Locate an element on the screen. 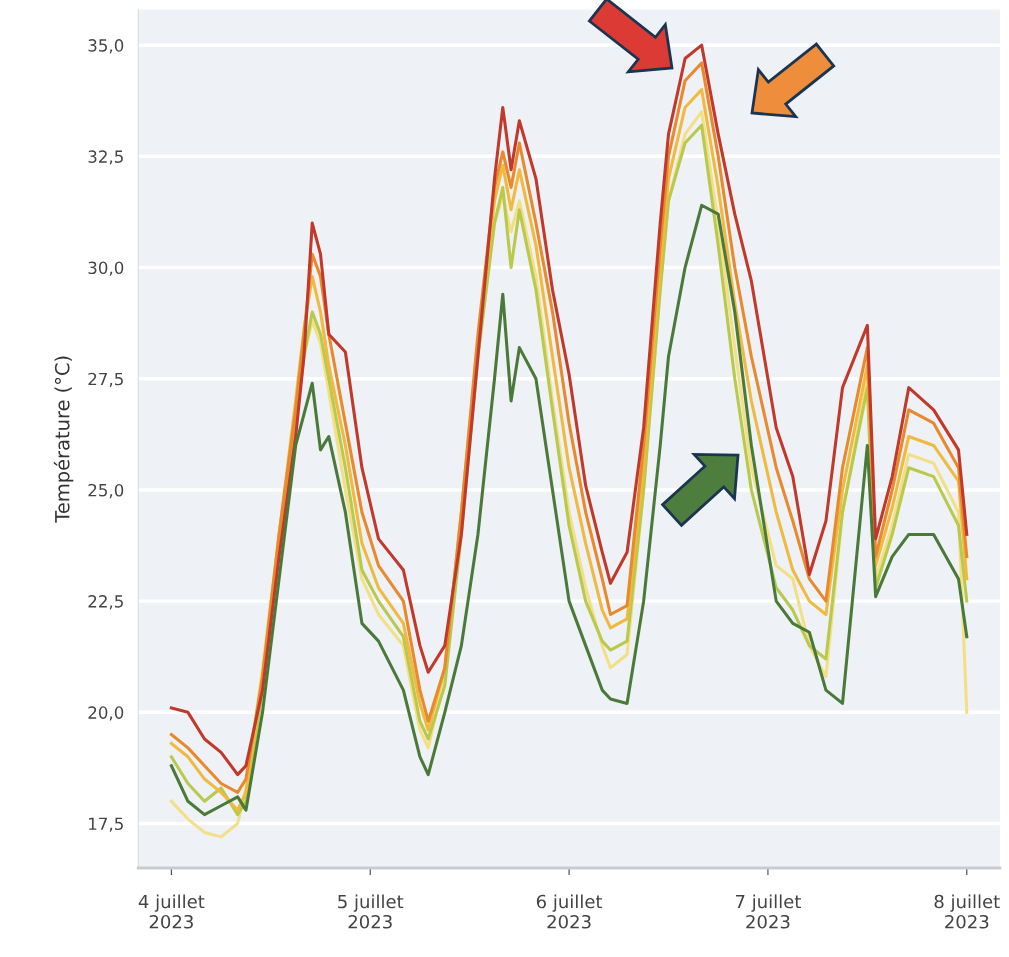 Image resolution: width=1009 pixels, height=957 pixels. y-tick-label: 22,5 is located at coordinates (105, 602).